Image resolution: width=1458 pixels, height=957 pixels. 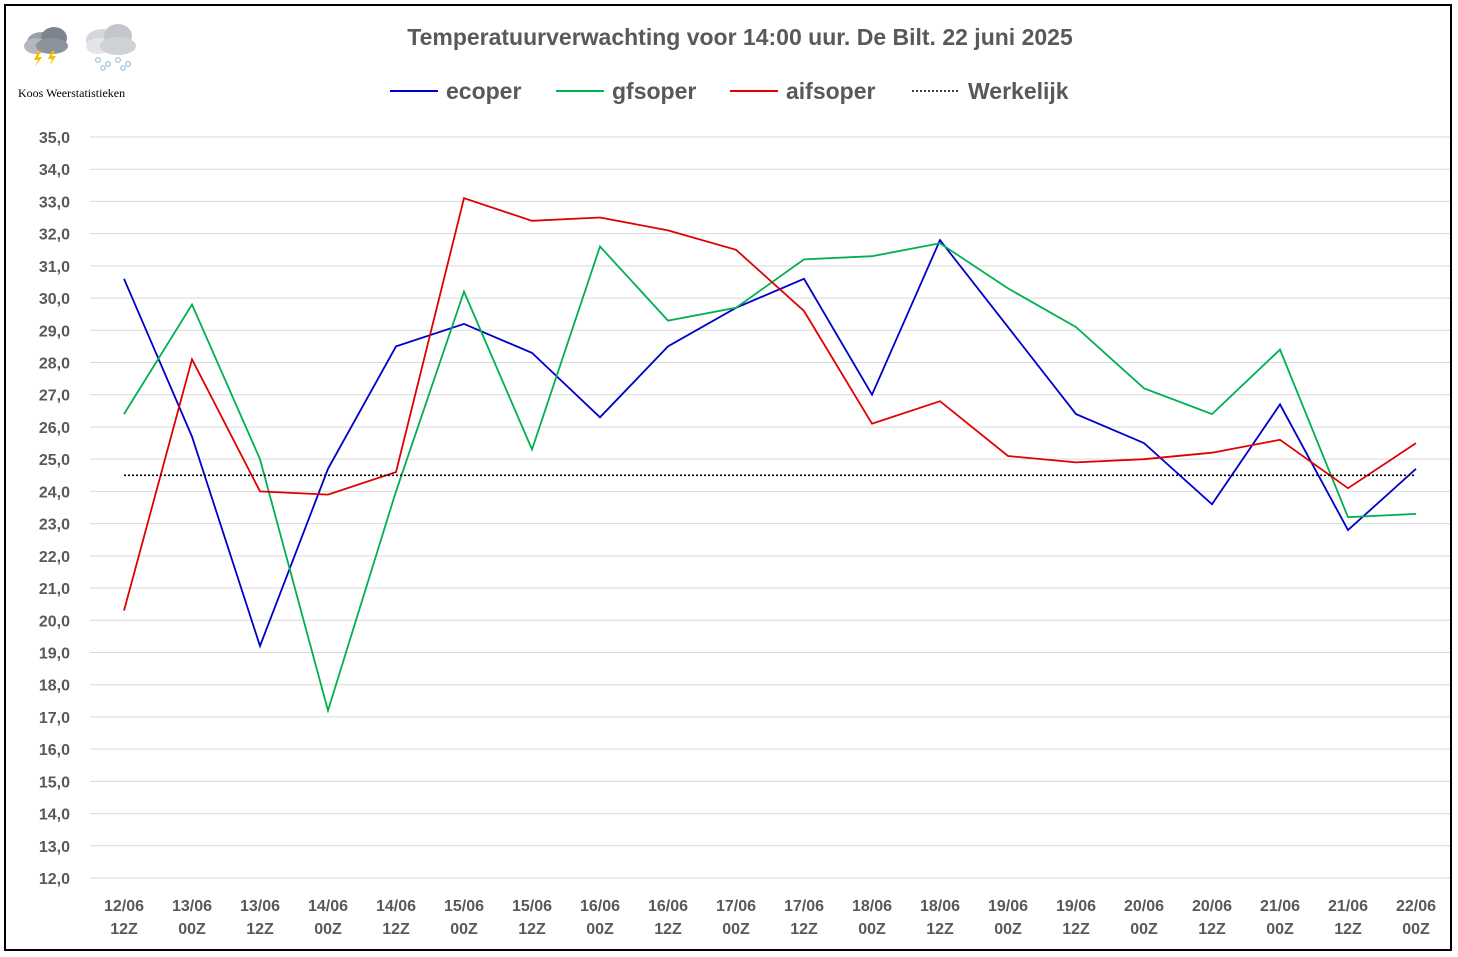 What do you see at coordinates (54, 782) in the screenshot?
I see `y-tick-label: 15,0` at bounding box center [54, 782].